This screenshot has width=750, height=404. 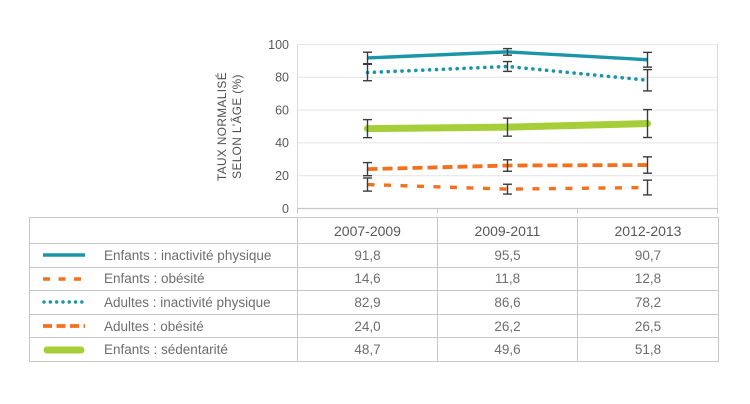 I want to click on svg-text: 40, so click(x=282, y=143).